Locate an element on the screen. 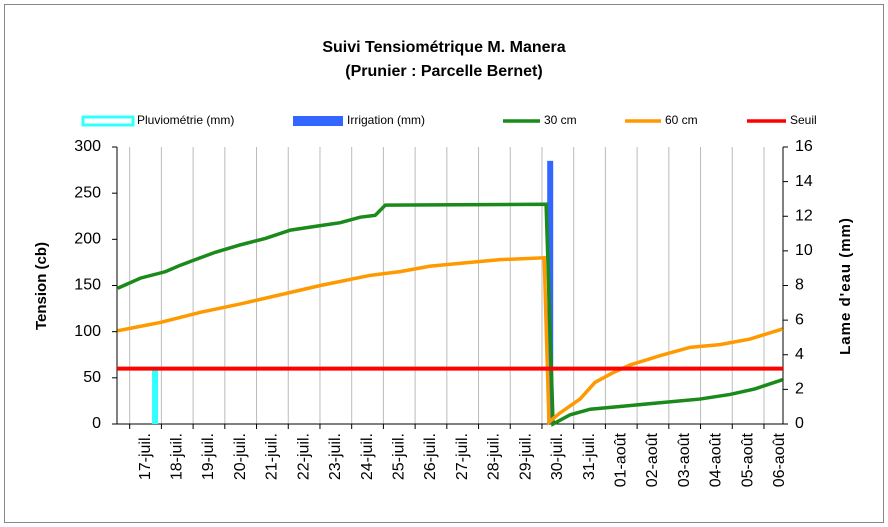 The height and width of the screenshot is (527, 888). y-tick-label: 100 is located at coordinates (87, 331).